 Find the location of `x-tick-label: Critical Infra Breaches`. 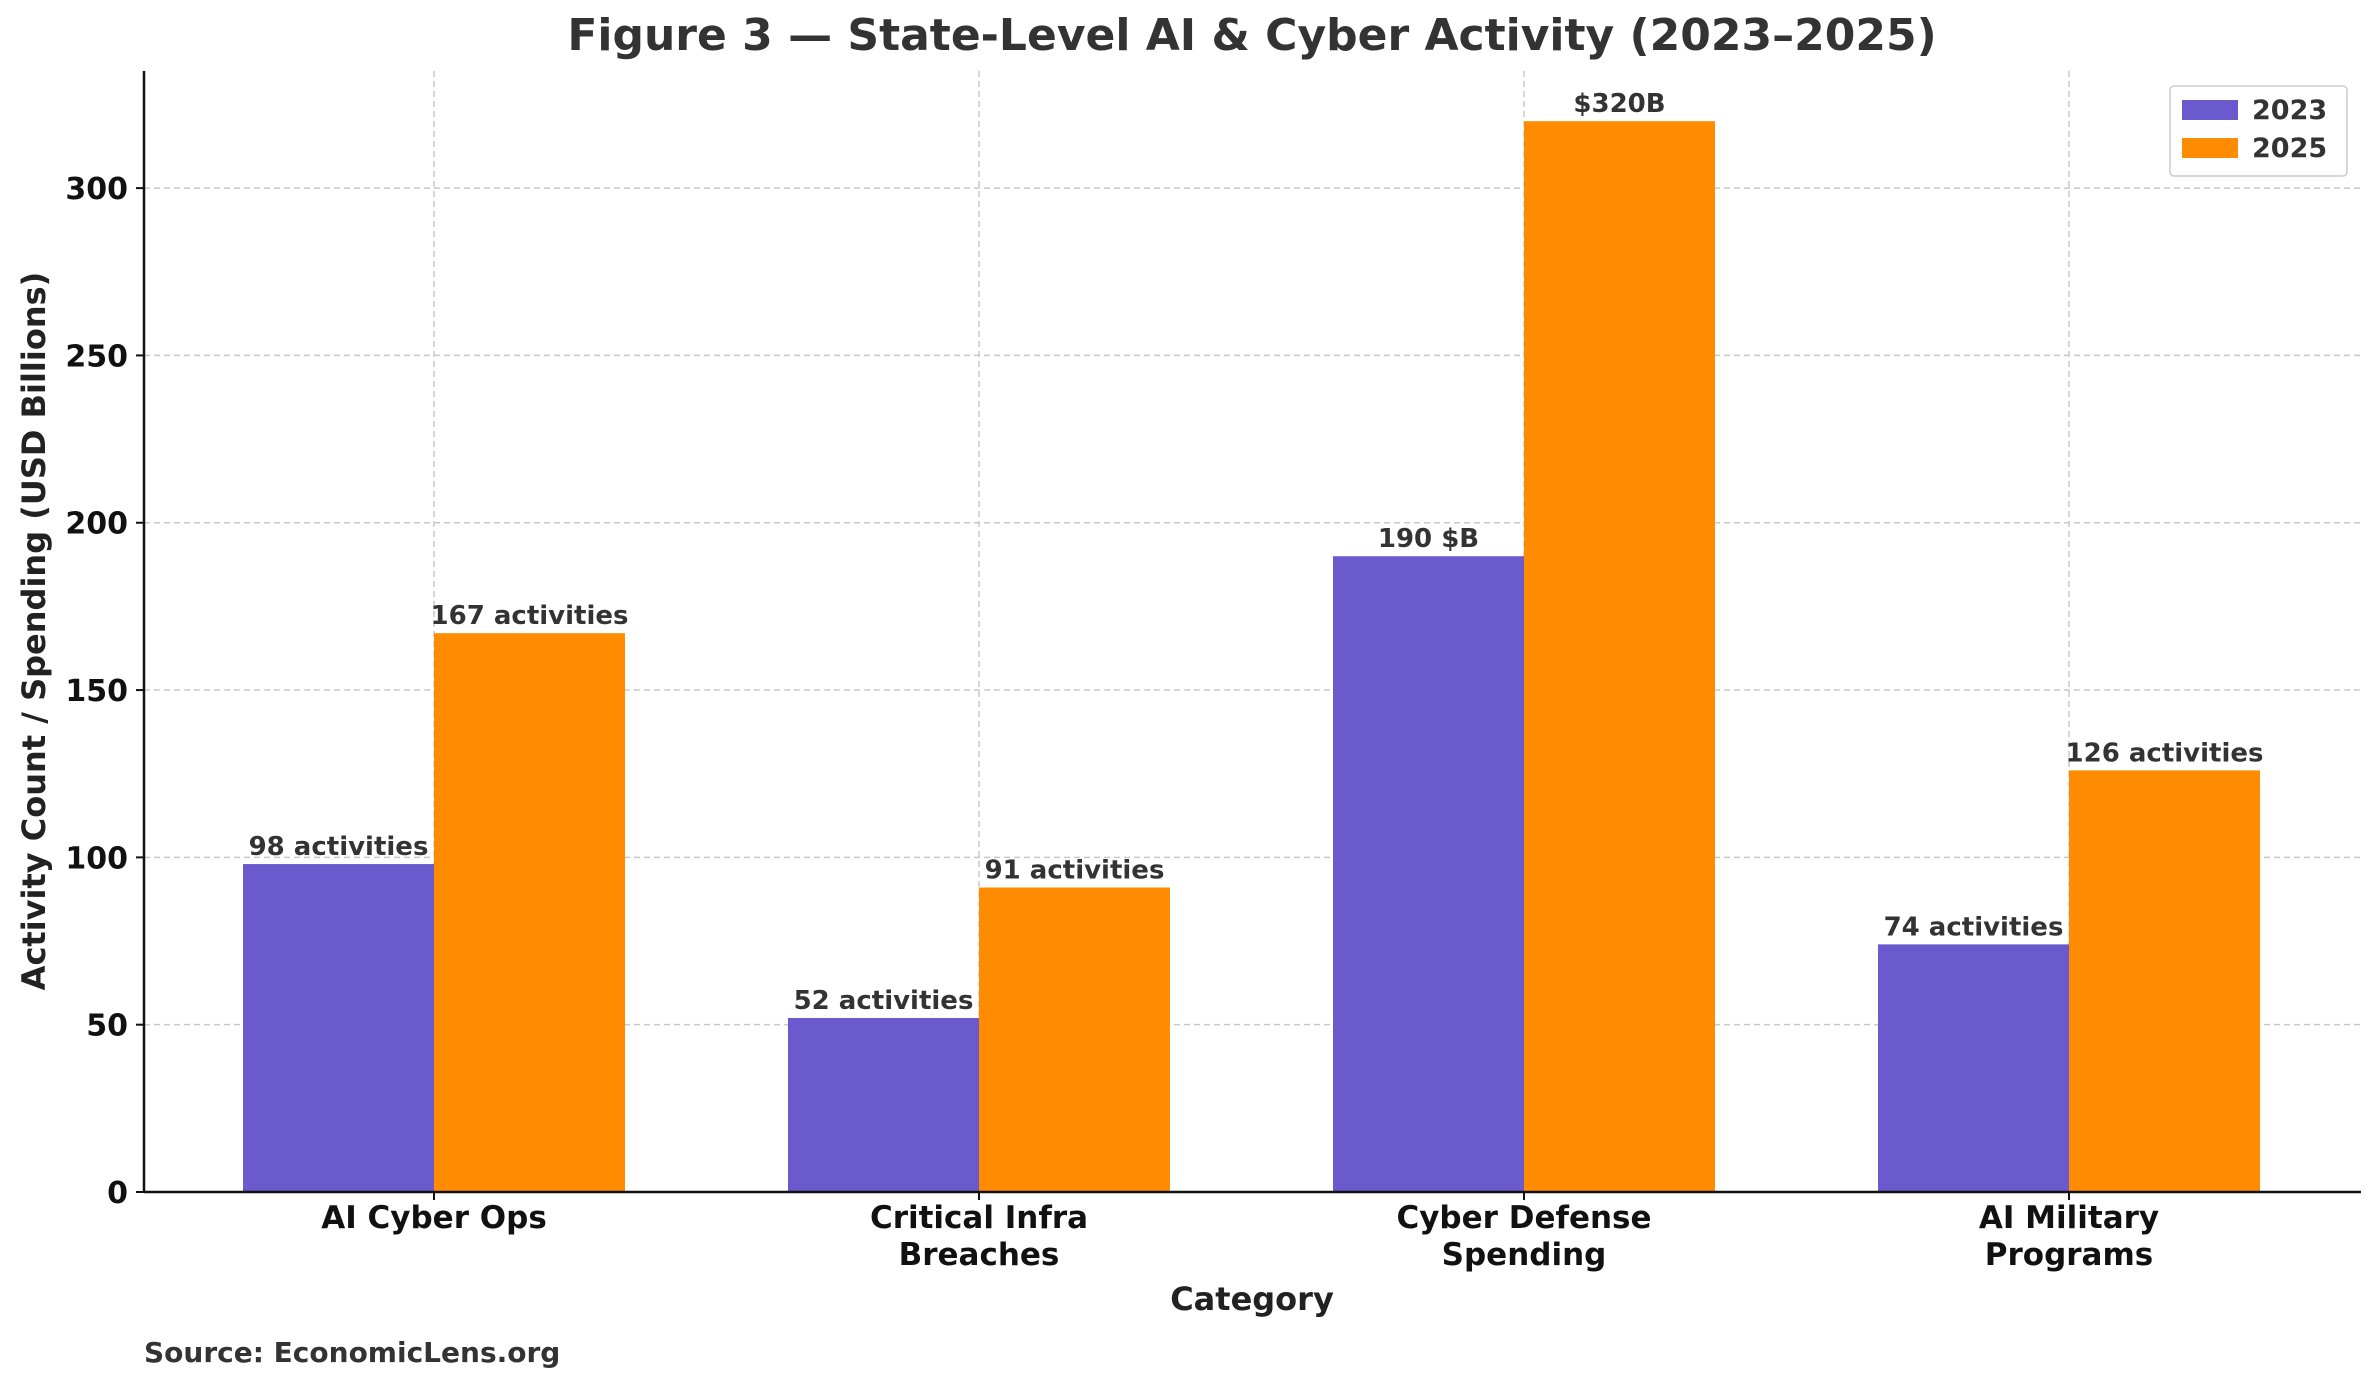

x-tick-label: Critical Infra Breaches is located at coordinates (979, 1236).